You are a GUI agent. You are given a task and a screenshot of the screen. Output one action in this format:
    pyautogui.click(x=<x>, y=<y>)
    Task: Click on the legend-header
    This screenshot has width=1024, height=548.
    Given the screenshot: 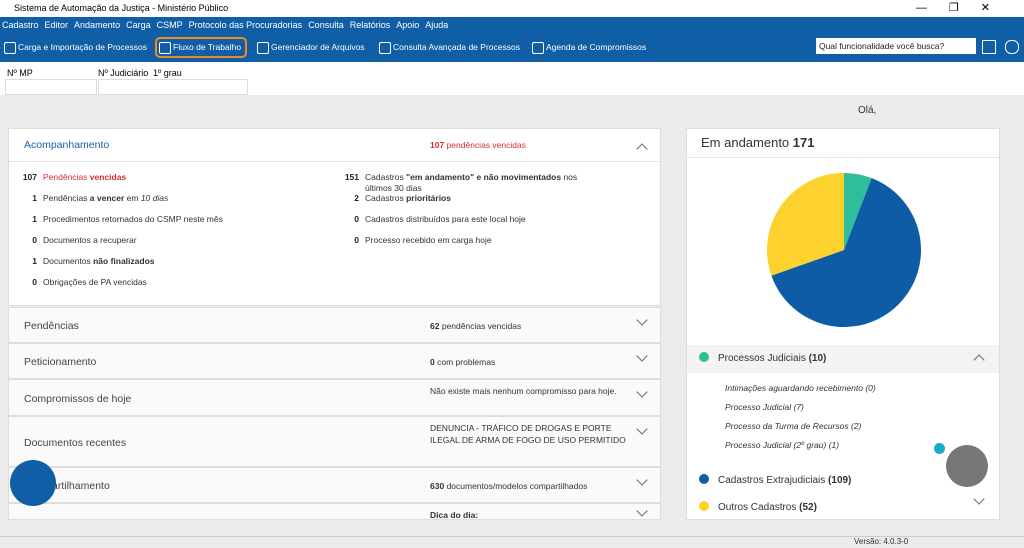 What is the action you would take?
    pyautogui.click(x=843, y=359)
    